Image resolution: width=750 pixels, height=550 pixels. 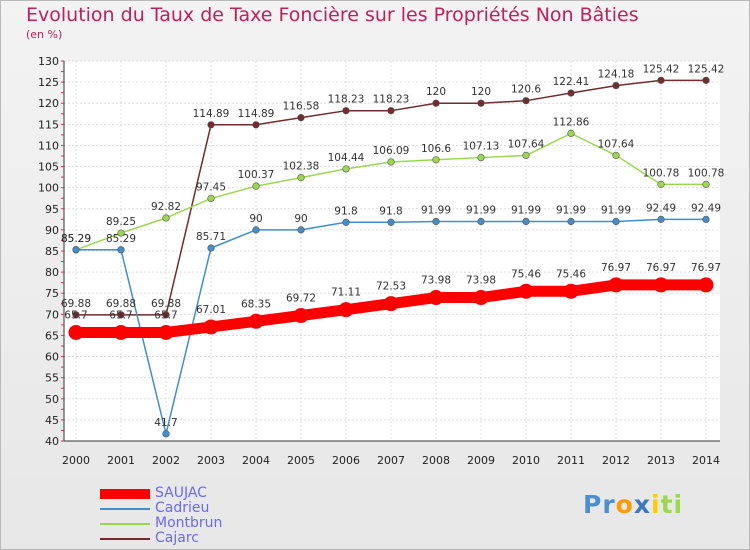 What do you see at coordinates (48, 188) in the screenshot?
I see `y-tick-label: 100` at bounding box center [48, 188].